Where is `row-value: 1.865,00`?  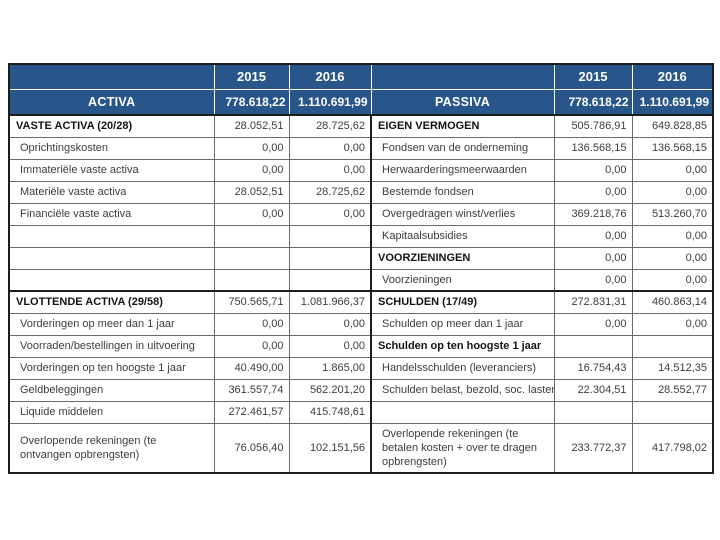
row-value: 1.865,00 is located at coordinates (330, 368).